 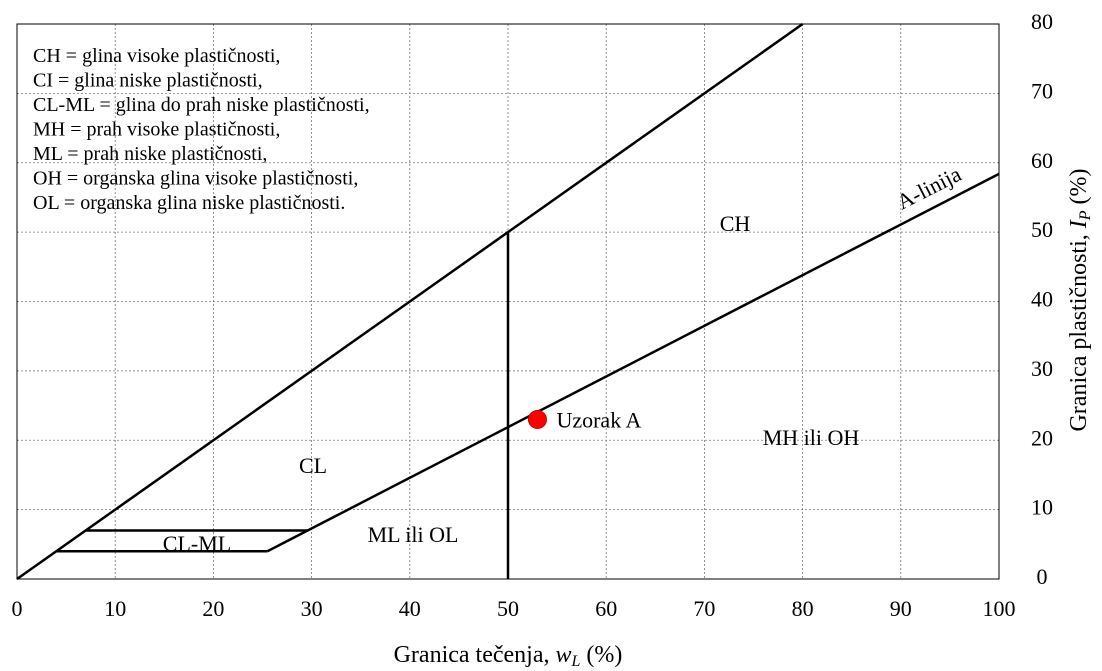 What do you see at coordinates (413, 534) in the screenshot?
I see `region-label: ML ili OL` at bounding box center [413, 534].